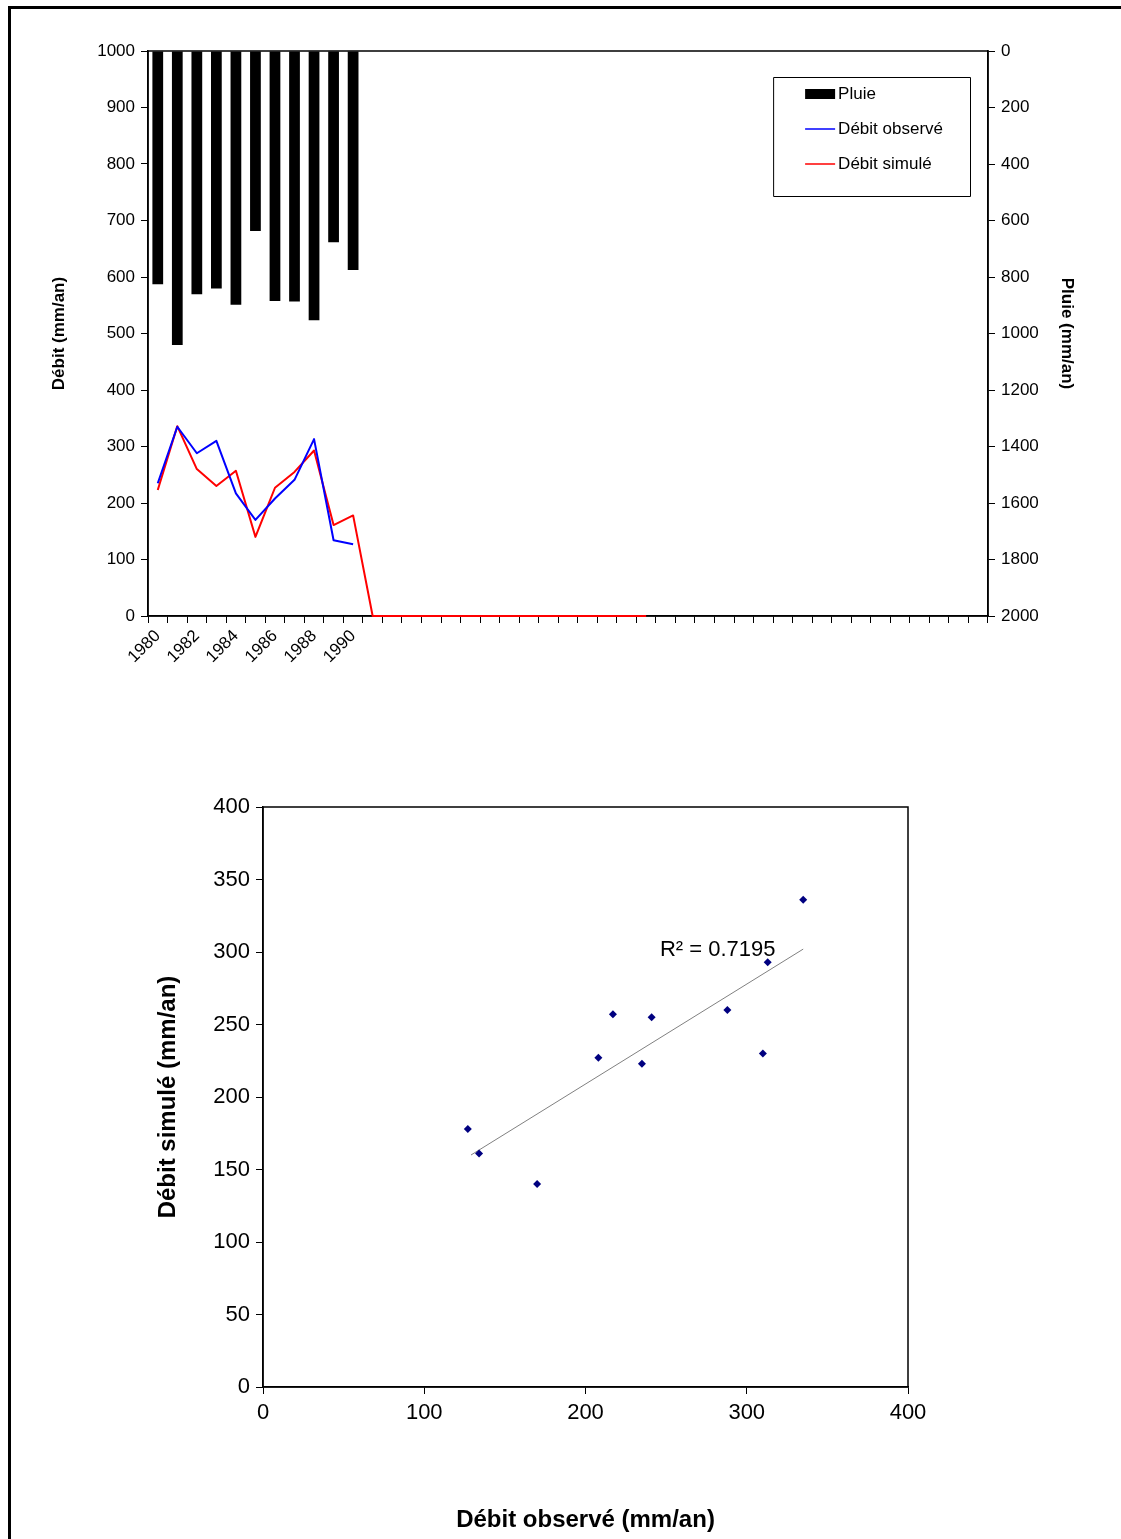  What do you see at coordinates (231, 878) in the screenshot?
I see `y-tick-label: 350` at bounding box center [231, 878].